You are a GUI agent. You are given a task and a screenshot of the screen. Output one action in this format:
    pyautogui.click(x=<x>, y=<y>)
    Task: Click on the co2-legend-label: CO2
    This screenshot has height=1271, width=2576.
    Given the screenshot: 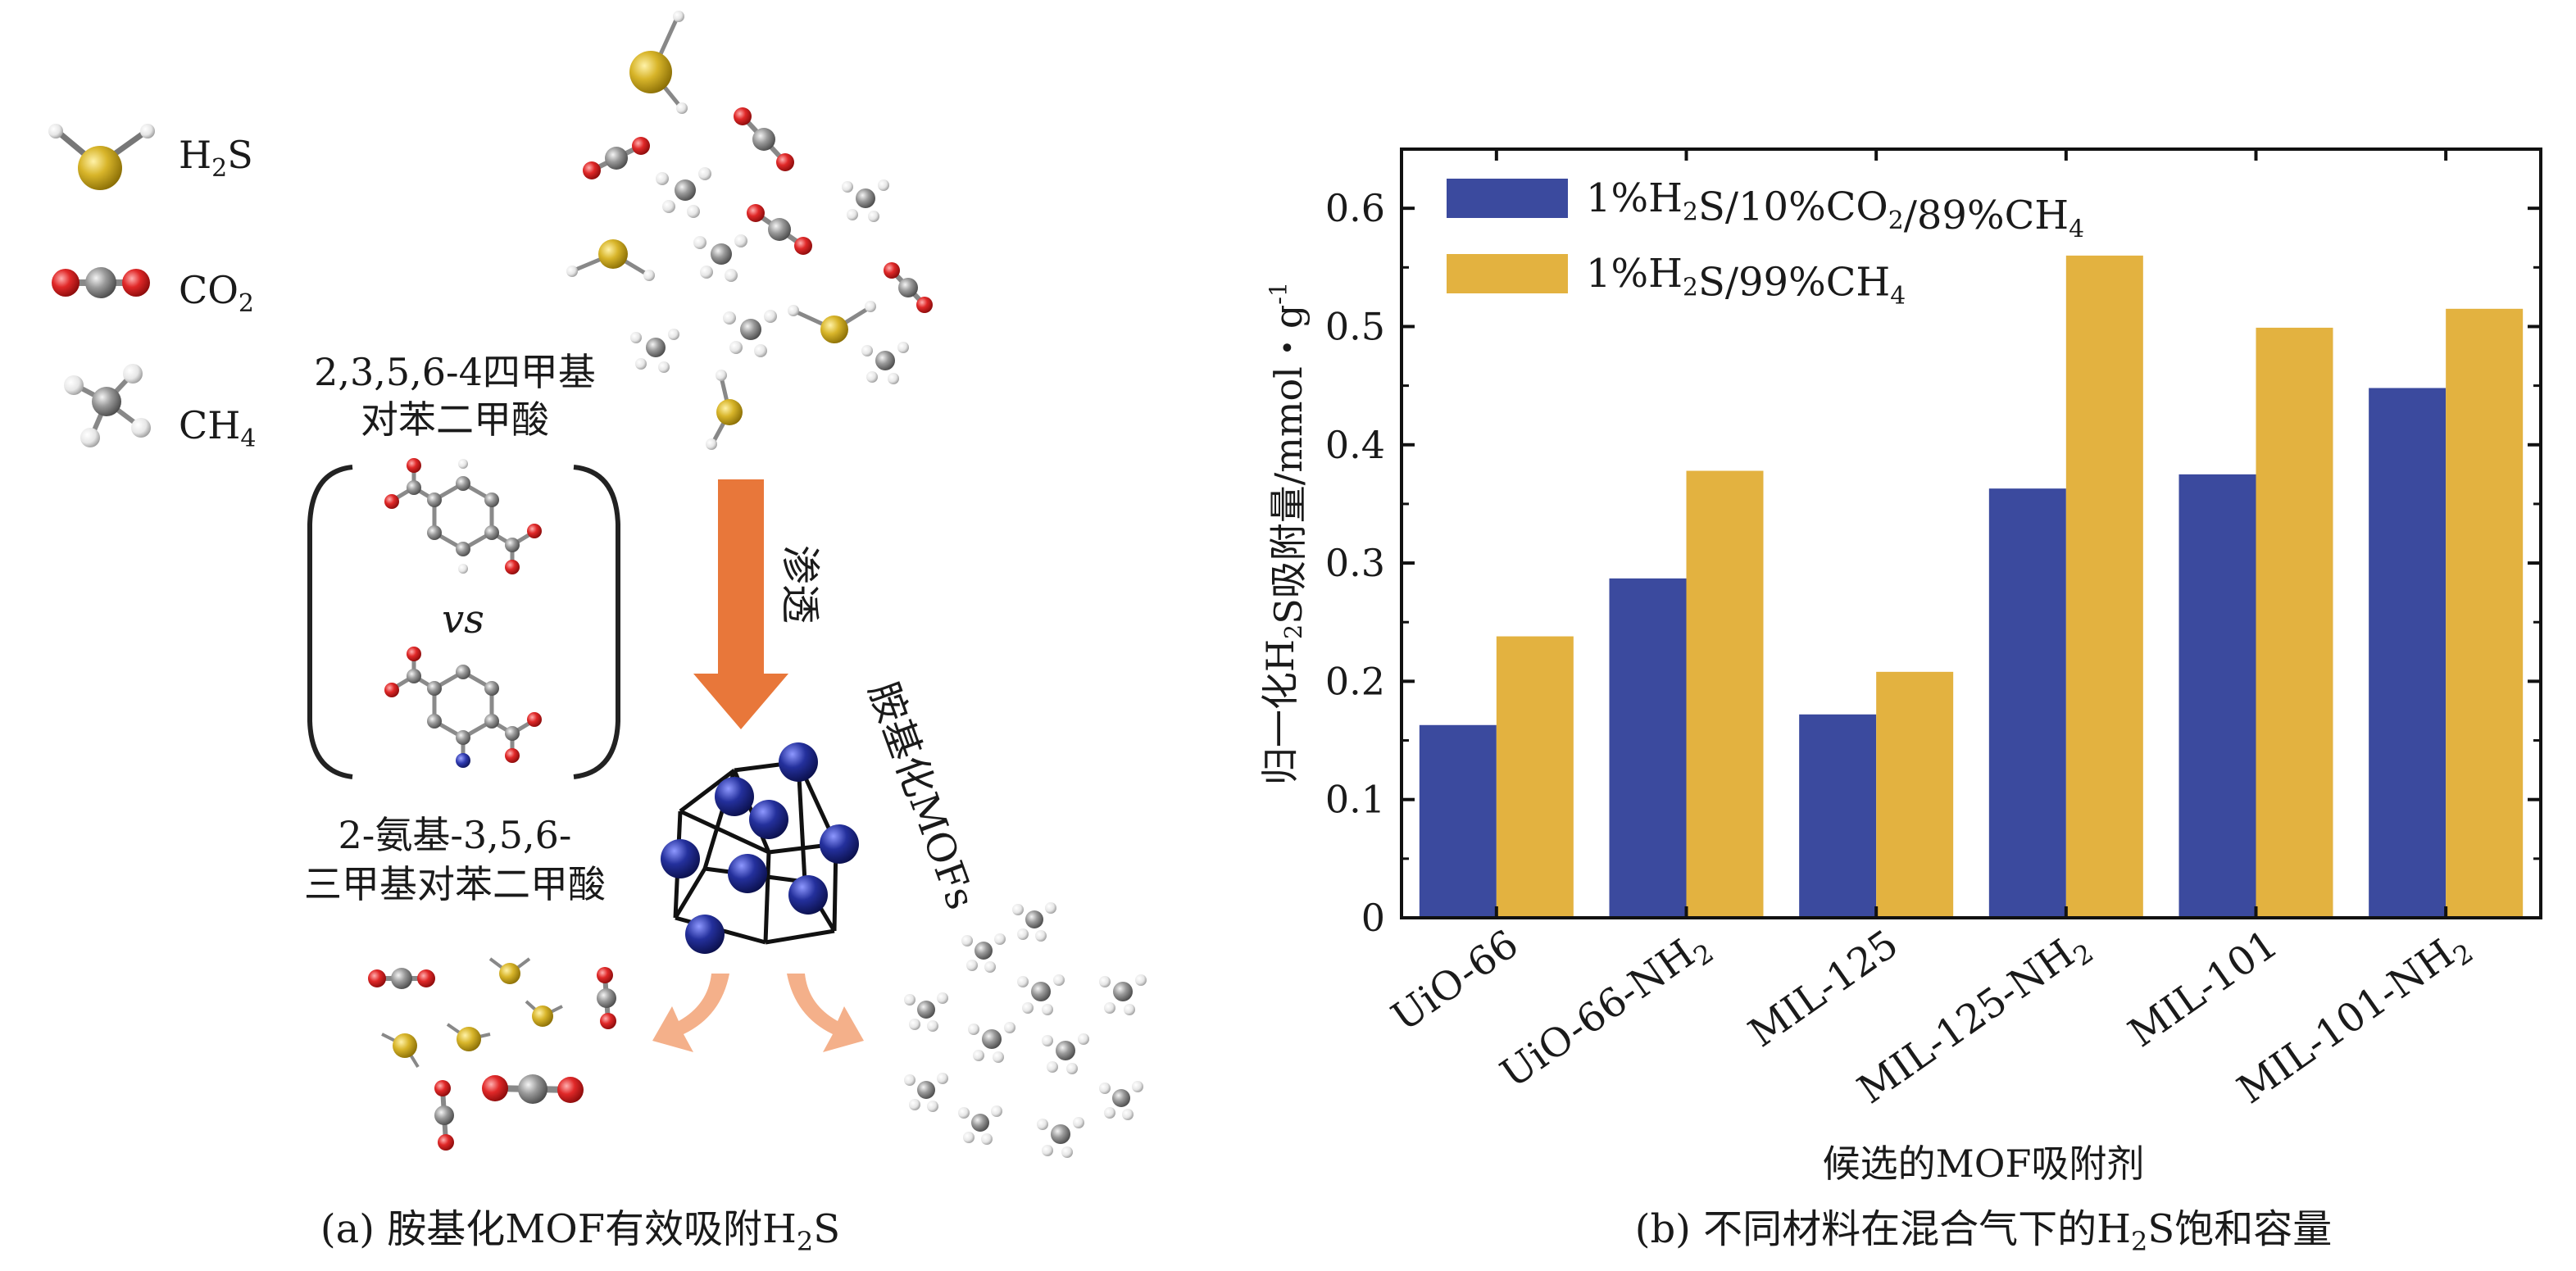 What is the action you would take?
    pyautogui.click(x=216, y=293)
    